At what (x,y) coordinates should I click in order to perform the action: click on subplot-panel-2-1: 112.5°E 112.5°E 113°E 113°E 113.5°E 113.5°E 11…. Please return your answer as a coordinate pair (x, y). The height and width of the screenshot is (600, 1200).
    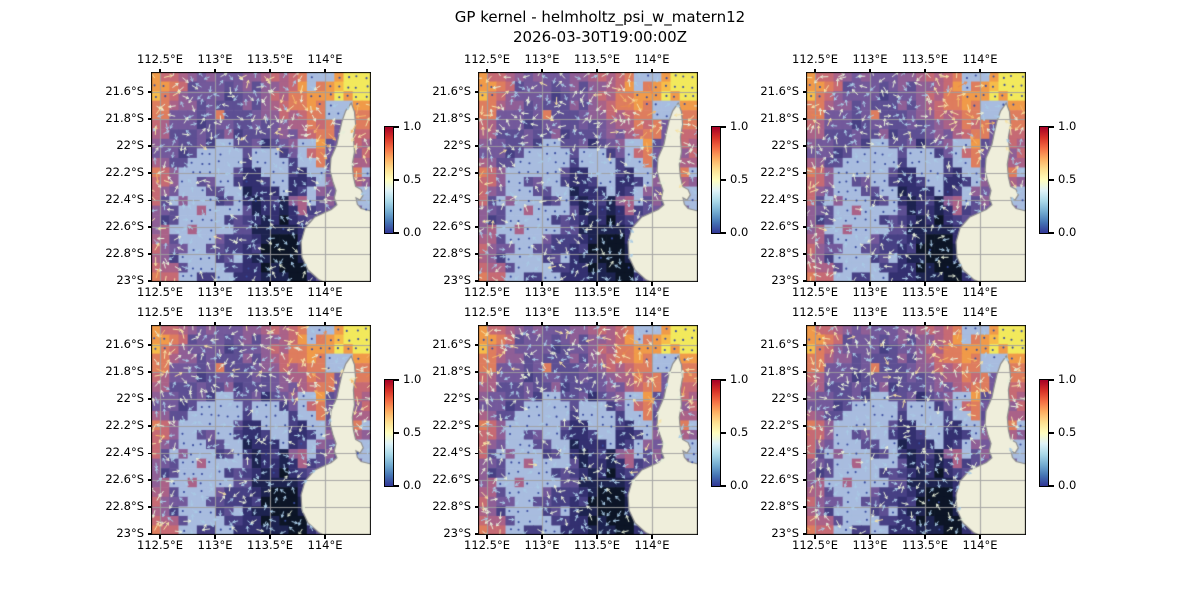
    Looking at the image, I should click on (263, 429).